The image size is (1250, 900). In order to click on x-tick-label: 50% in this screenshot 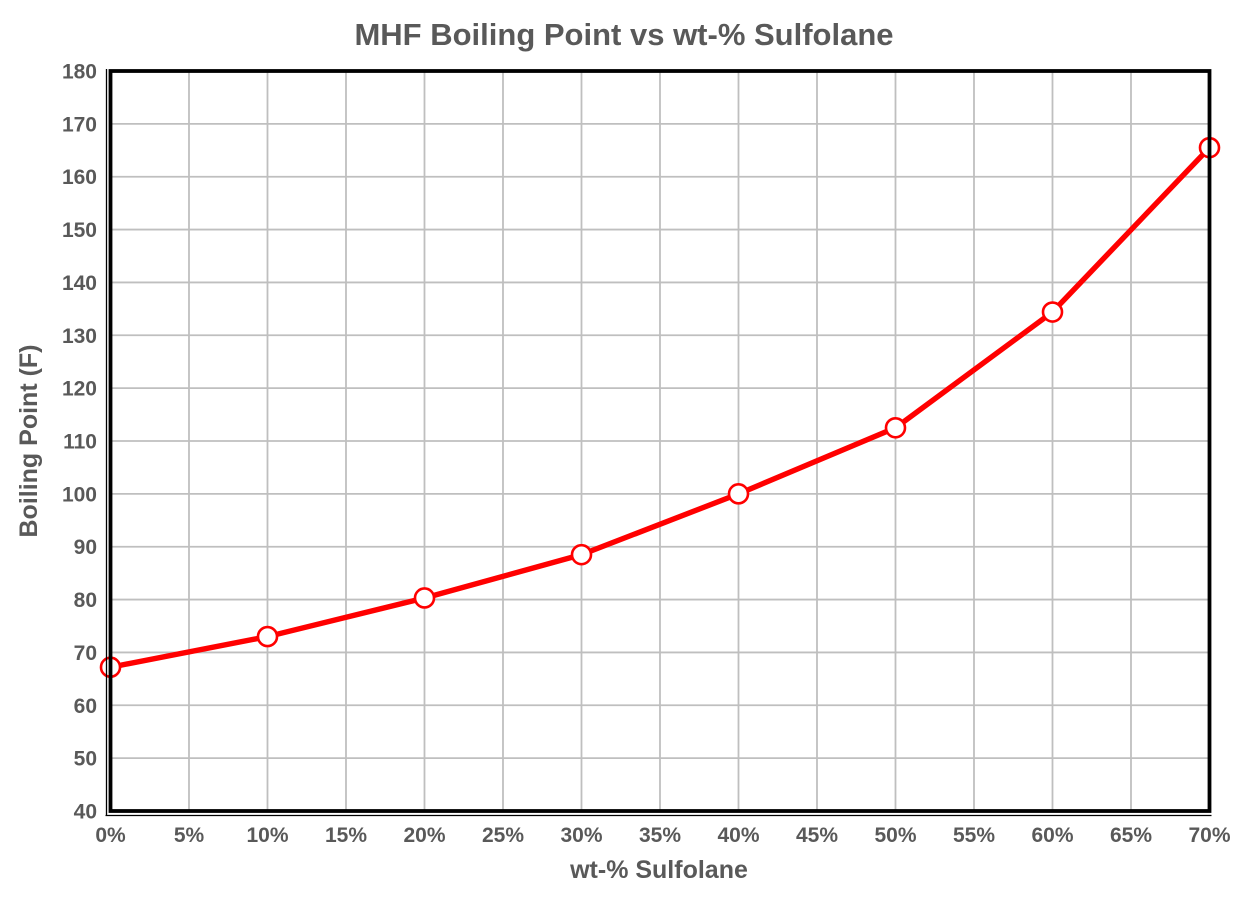, I will do `click(895, 835)`.